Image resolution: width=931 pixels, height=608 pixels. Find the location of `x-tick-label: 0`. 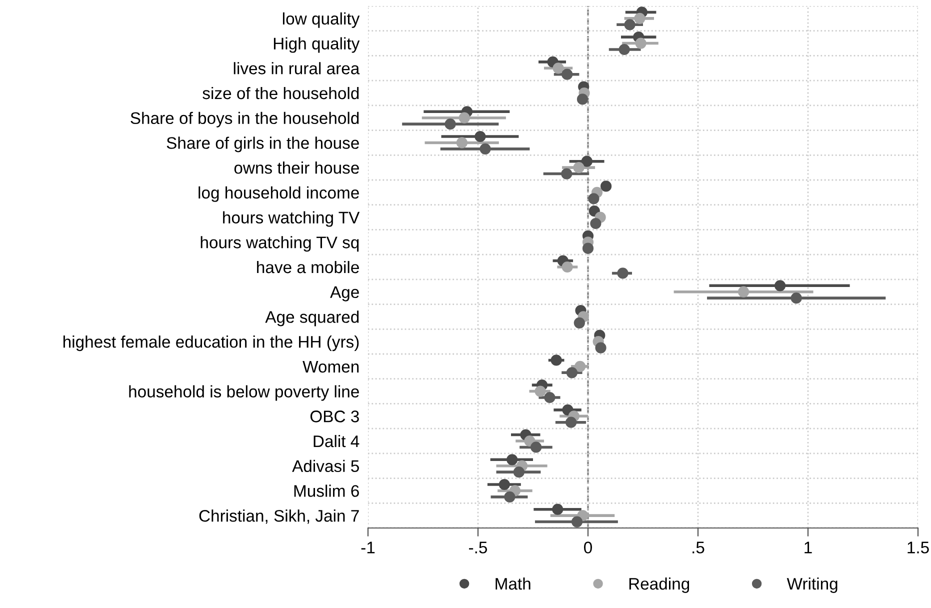

x-tick-label: 0 is located at coordinates (588, 548).